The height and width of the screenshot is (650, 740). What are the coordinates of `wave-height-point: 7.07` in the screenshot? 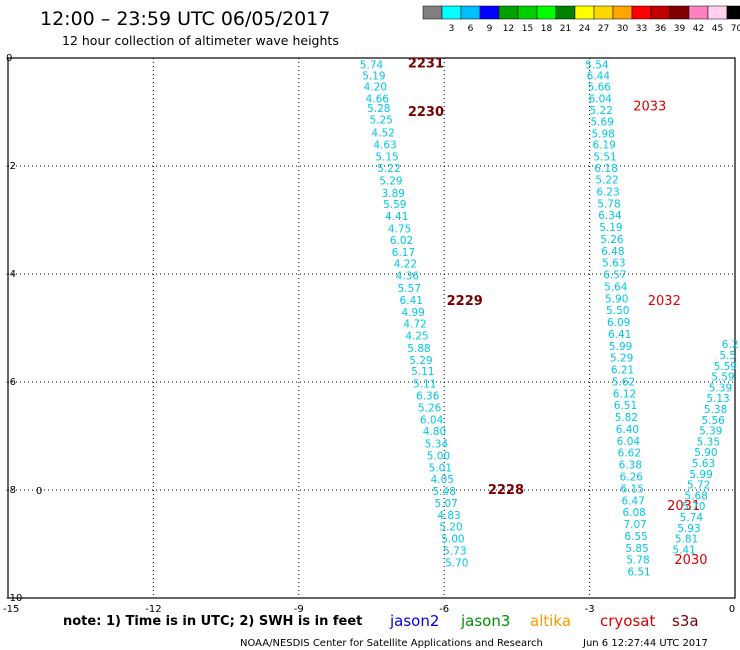 It's located at (634, 525).